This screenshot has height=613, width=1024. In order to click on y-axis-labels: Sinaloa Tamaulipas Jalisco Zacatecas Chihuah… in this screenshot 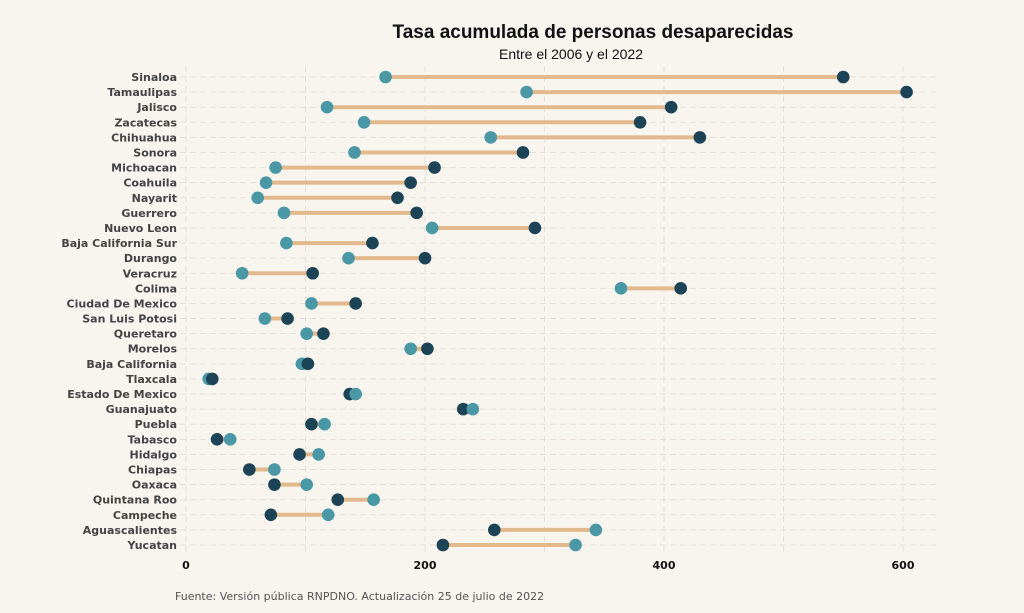, I will do `click(119, 311)`.